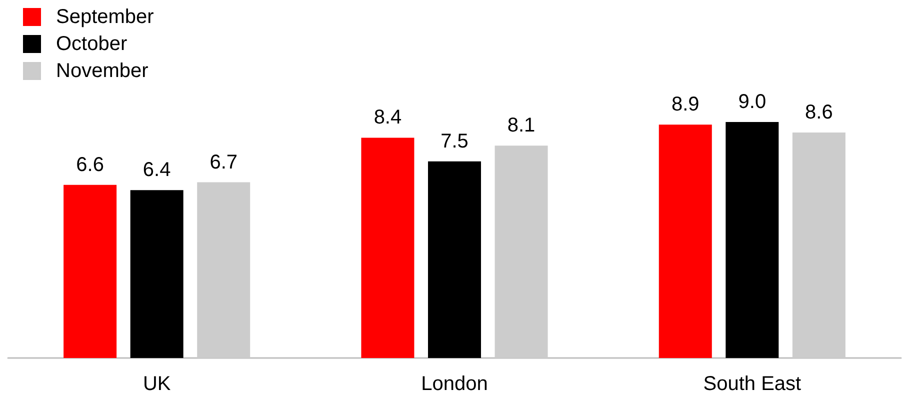 Image resolution: width=909 pixels, height=406 pixels. What do you see at coordinates (685, 105) in the screenshot?
I see `data-label: 8.9` at bounding box center [685, 105].